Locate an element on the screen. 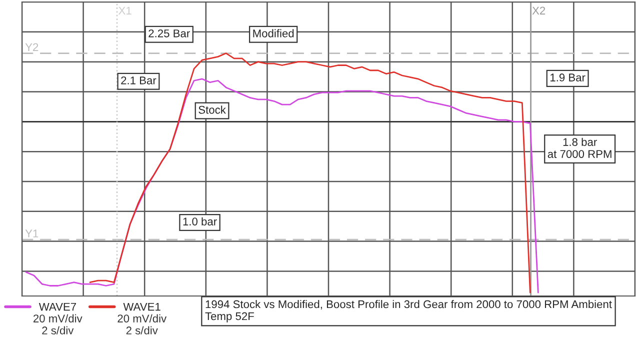 This screenshot has height=346, width=640. text: 1994 Stock vs Modified, Boost Profile in 3rd Gear from 2000 to 7000 RPM Ambient Temp 52F is located at coordinates (408, 311).